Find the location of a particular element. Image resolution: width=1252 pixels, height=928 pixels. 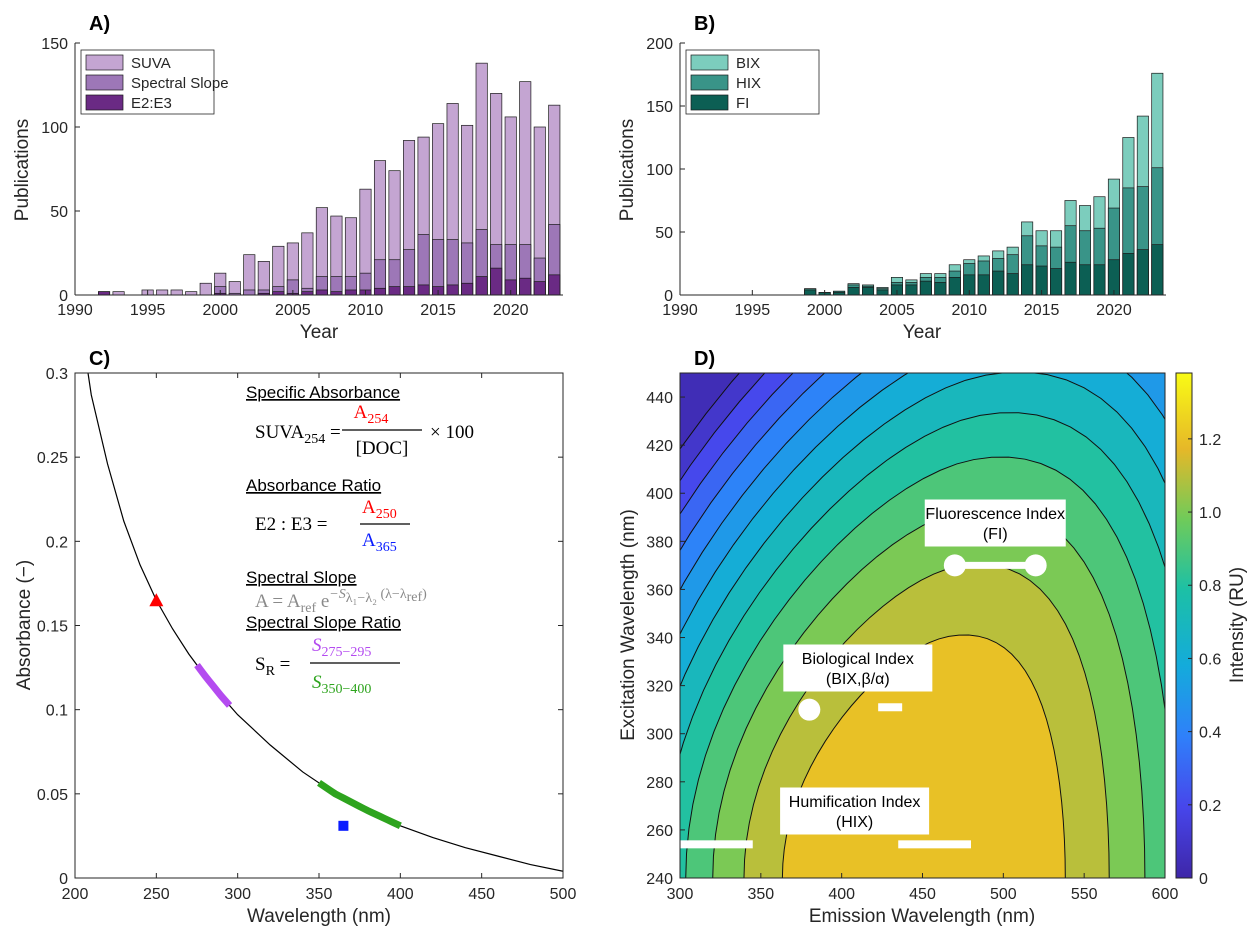

panel-a-y-tick-label: 150 is located at coordinates (54, 44).